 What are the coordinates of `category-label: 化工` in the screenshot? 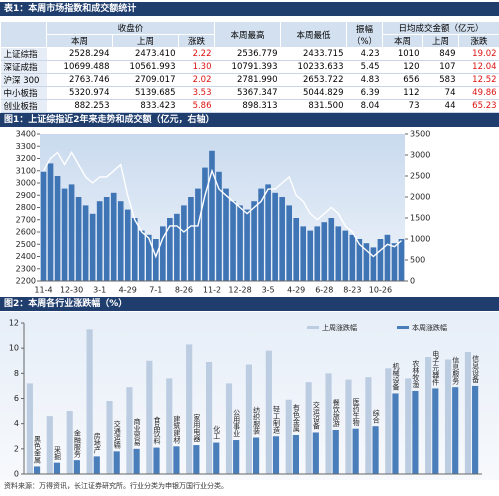 It's located at (217, 432).